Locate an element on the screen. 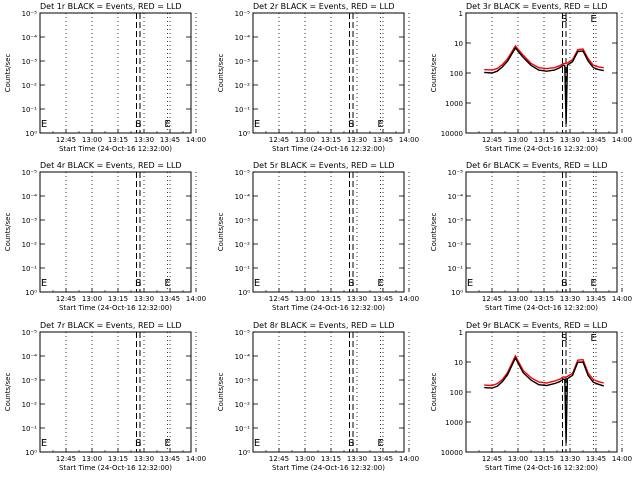  panel-title: Det 8r BLACK = Events, RED = LLD is located at coordinates (324, 325).